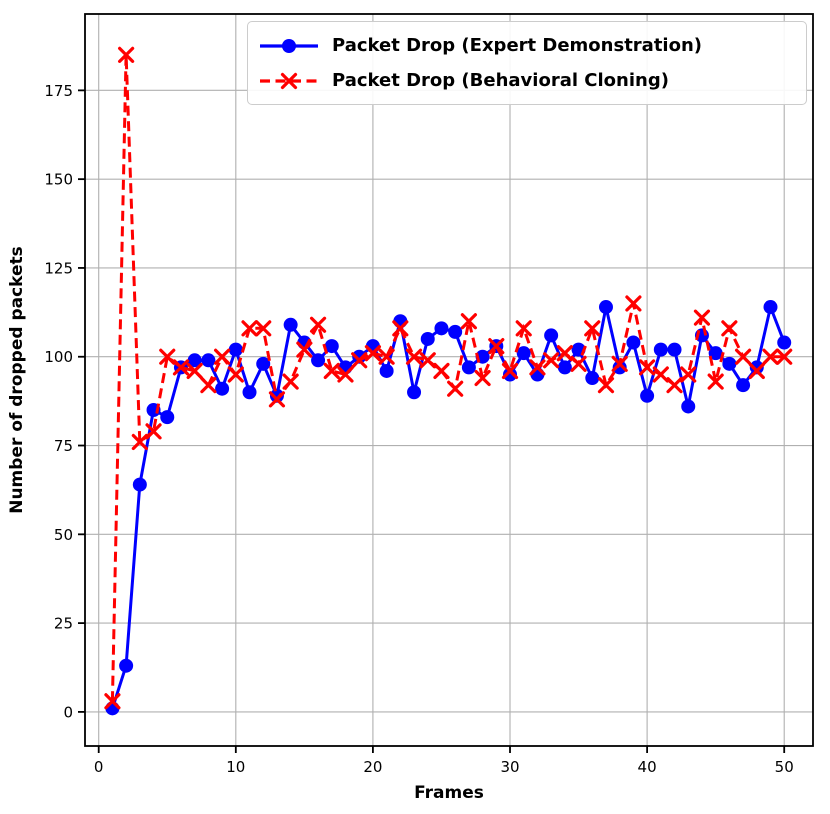  I want to click on y-tick-label: 75, so click(63, 446).